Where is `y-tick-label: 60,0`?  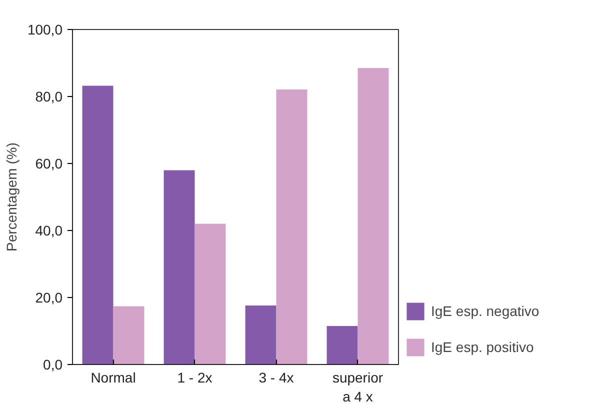
y-tick-label: 60,0 is located at coordinates (49, 164).